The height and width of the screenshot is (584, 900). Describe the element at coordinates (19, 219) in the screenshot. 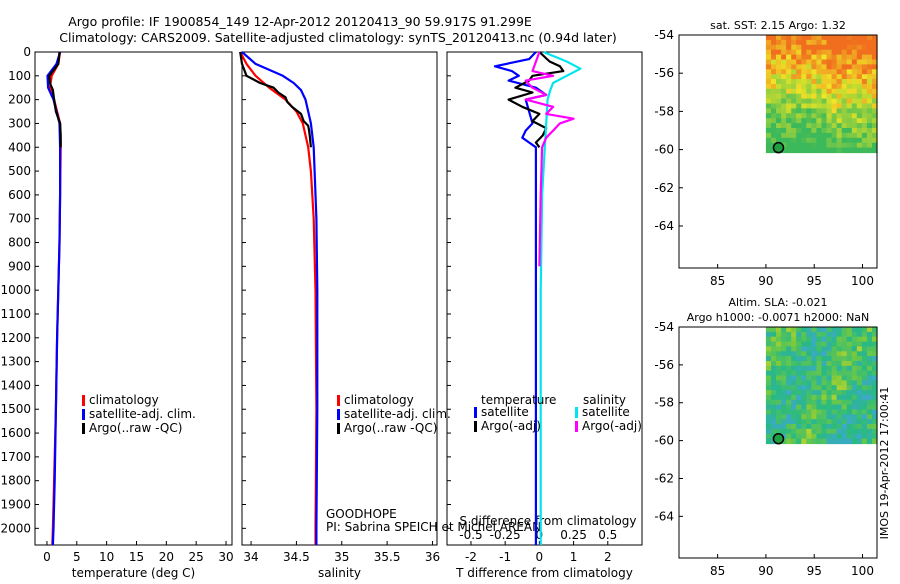

I see `depth-tick-label: 700` at that location.